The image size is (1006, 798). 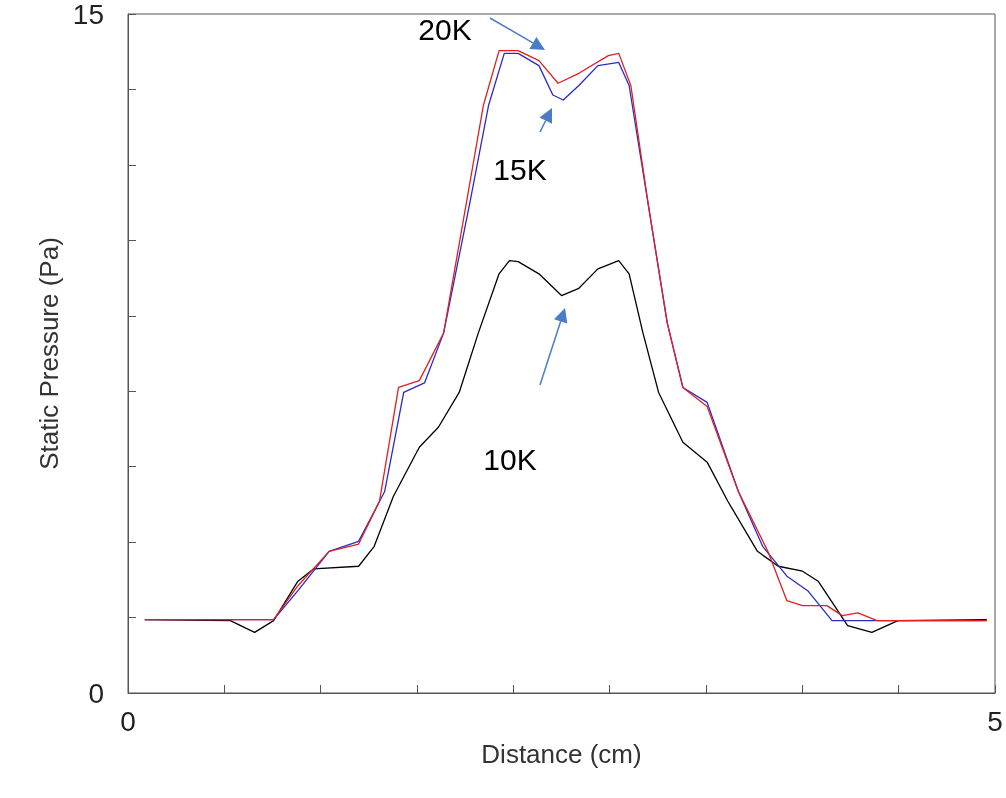 I want to click on annotation: 10K, so click(x=510, y=460).